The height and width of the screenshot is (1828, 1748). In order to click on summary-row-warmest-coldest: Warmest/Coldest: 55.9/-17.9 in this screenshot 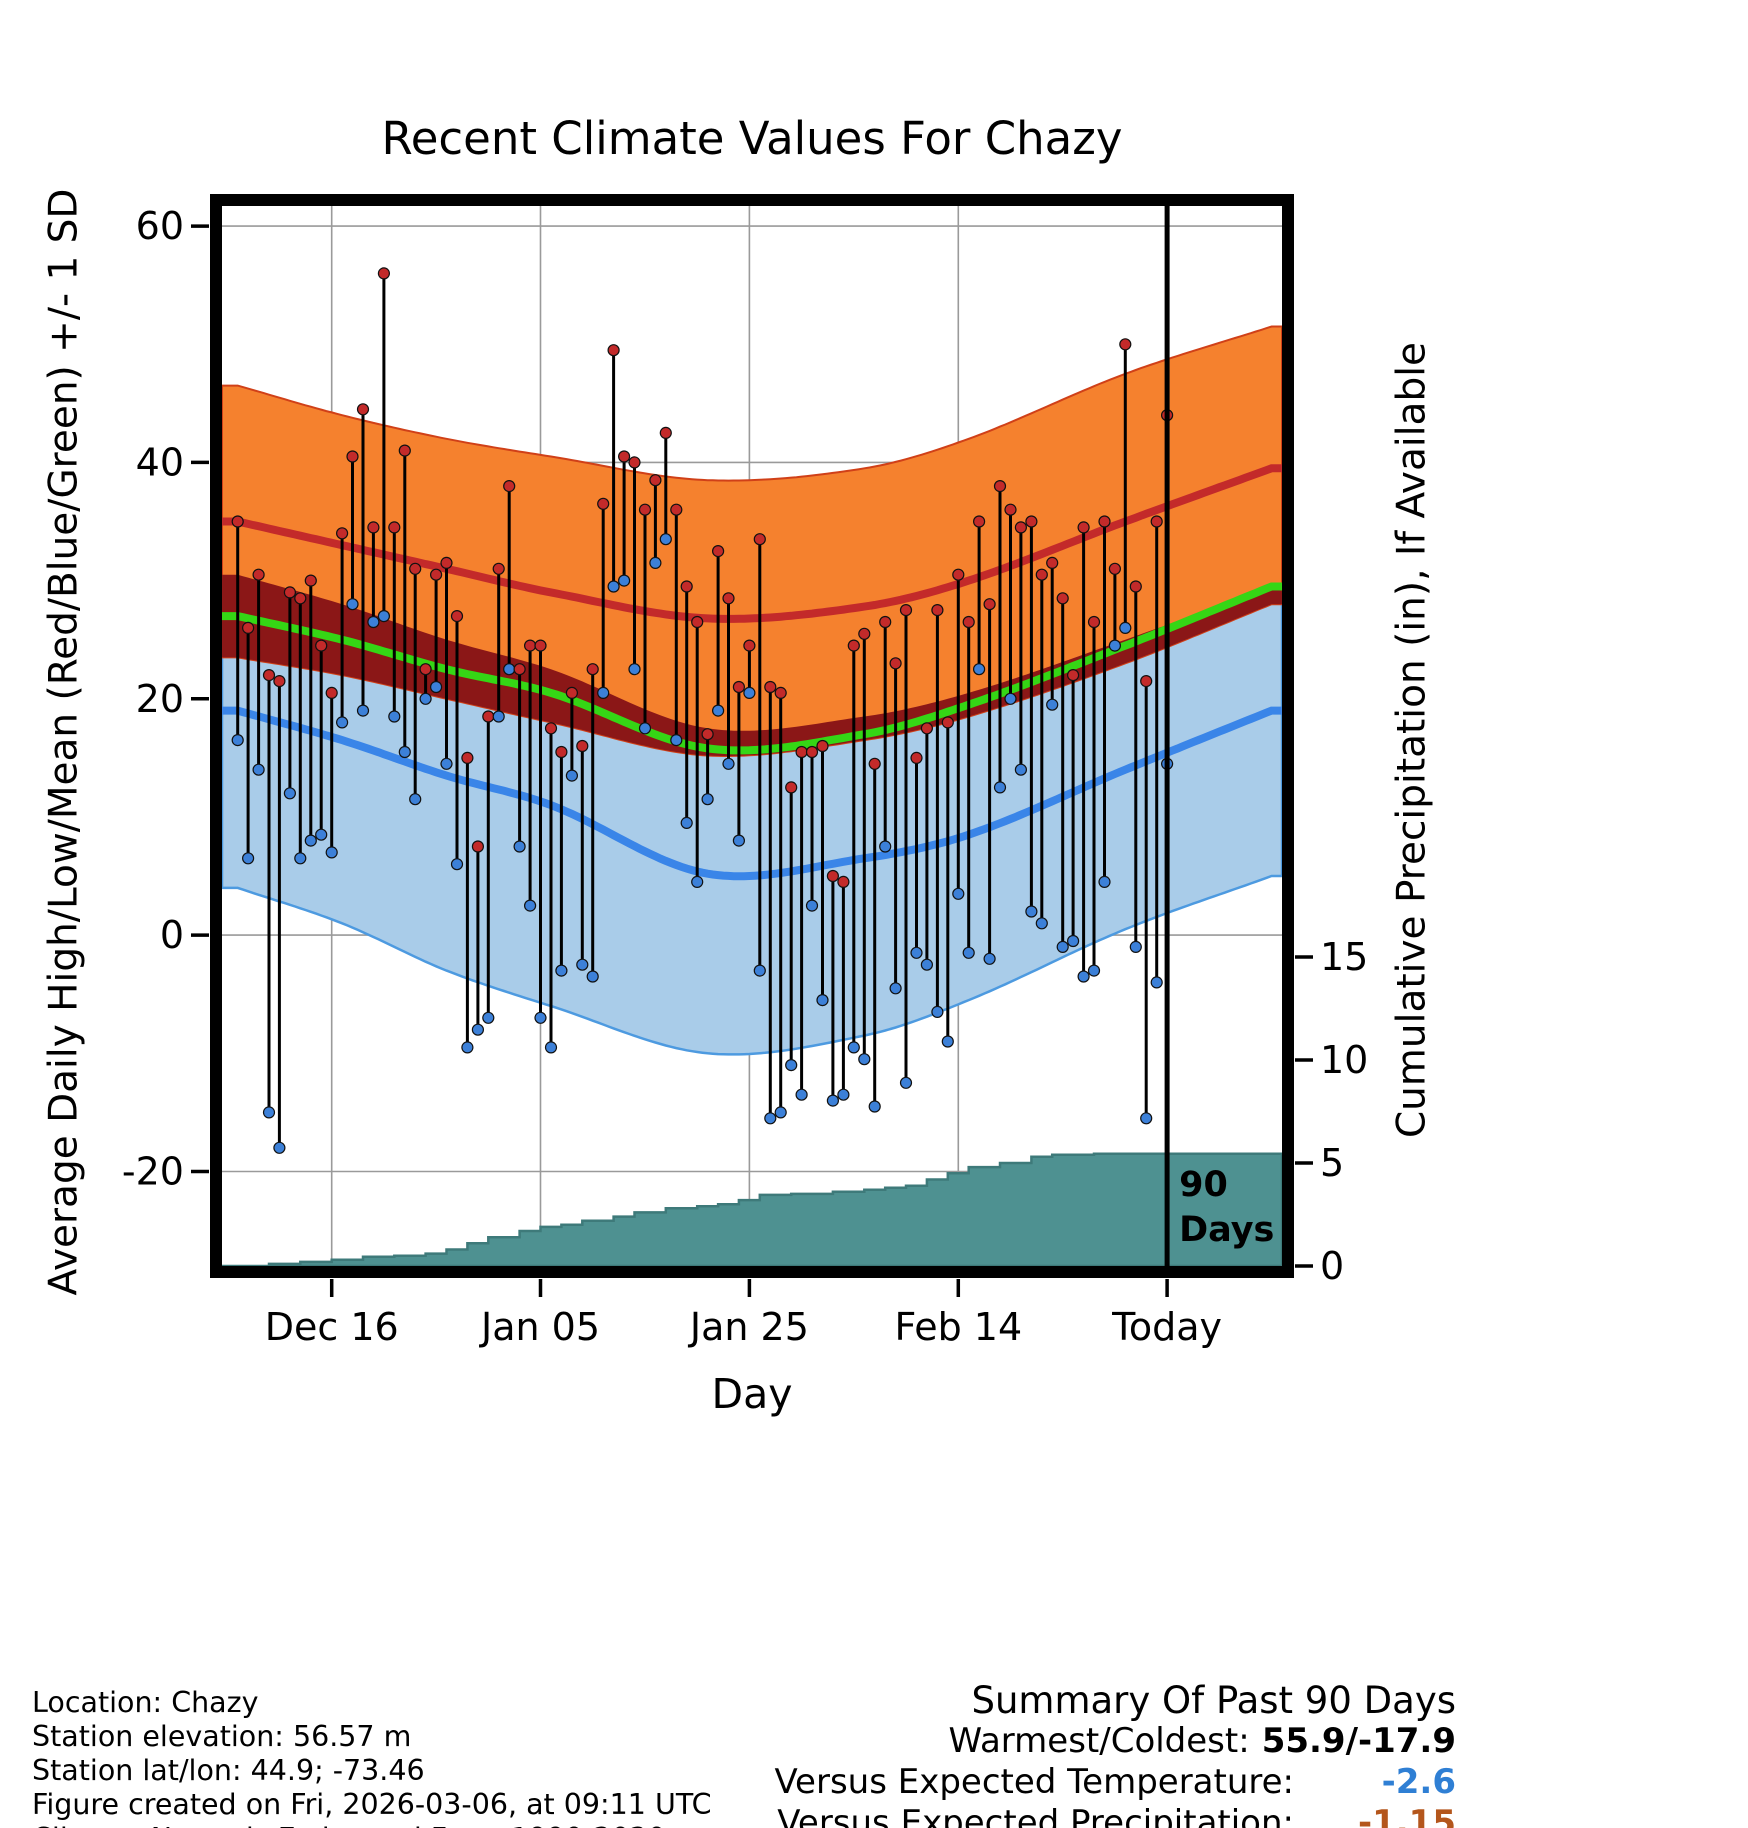, I will do `click(1115, 1741)`.